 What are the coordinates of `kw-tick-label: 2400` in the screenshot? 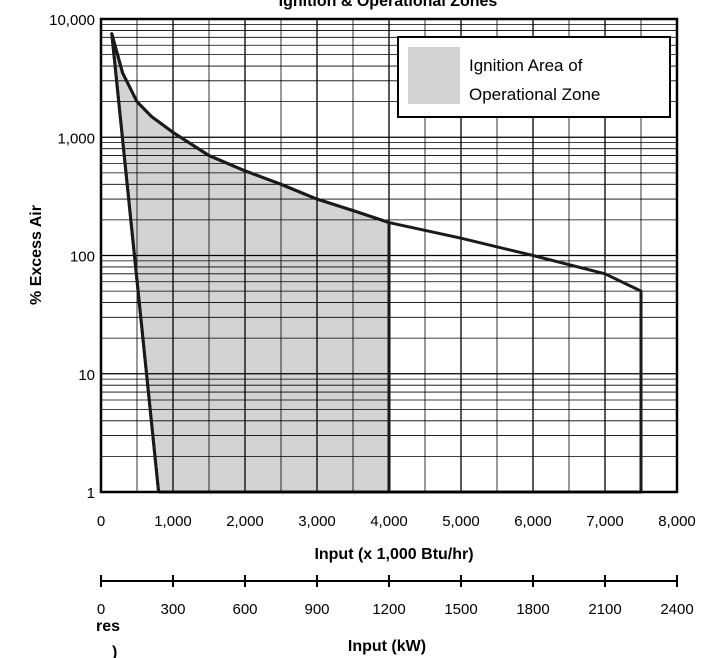 It's located at (676, 609).